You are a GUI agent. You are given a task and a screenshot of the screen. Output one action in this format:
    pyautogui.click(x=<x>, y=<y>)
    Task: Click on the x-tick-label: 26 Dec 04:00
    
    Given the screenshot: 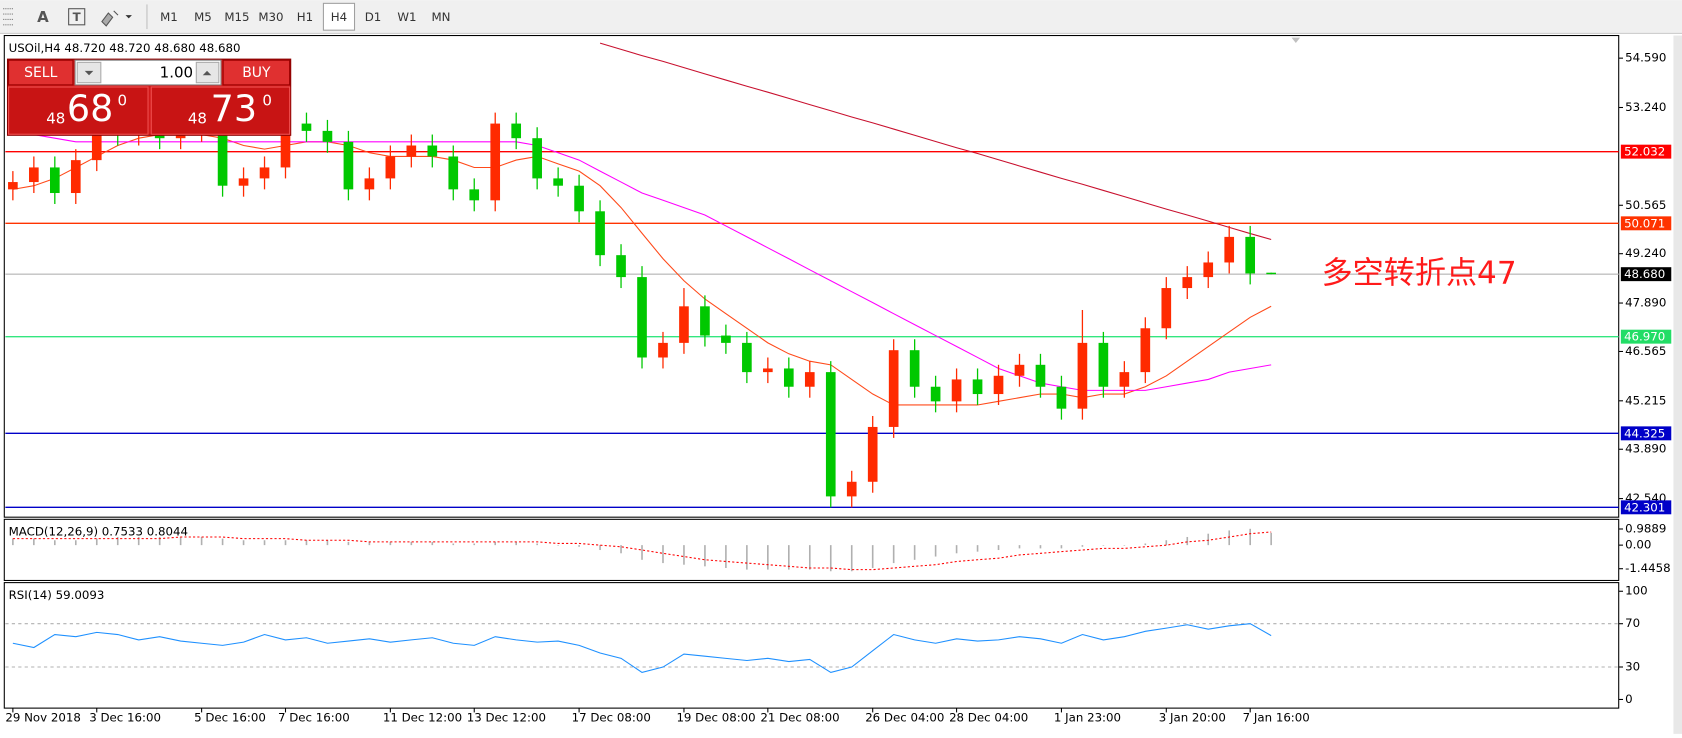 What is the action you would take?
    pyautogui.click(x=904, y=717)
    